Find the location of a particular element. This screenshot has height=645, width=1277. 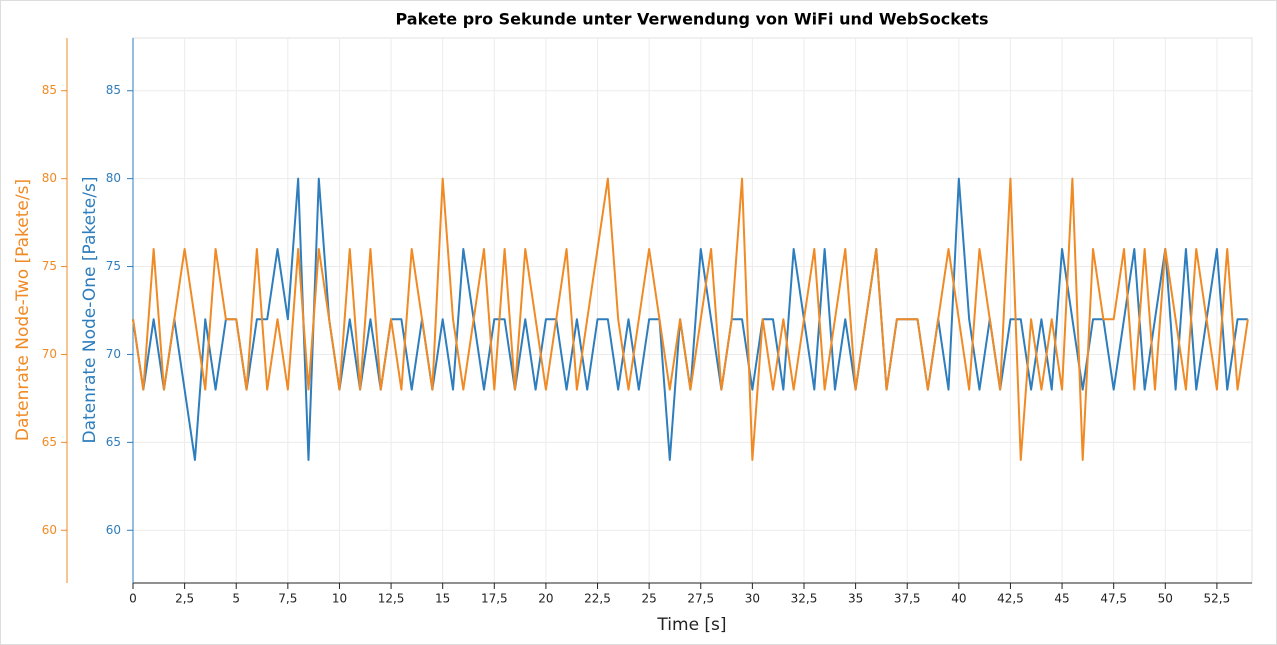

x-tick-label: 52,5 is located at coordinates (1217, 599).